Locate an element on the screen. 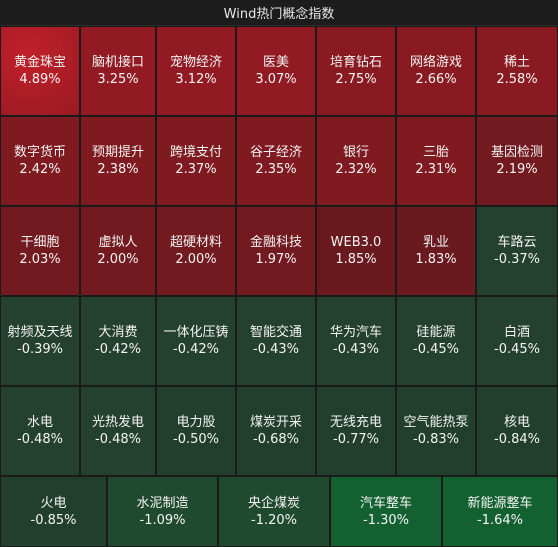 The width and height of the screenshot is (558, 547). tile-concept-name: WEB3.0 is located at coordinates (356, 242).